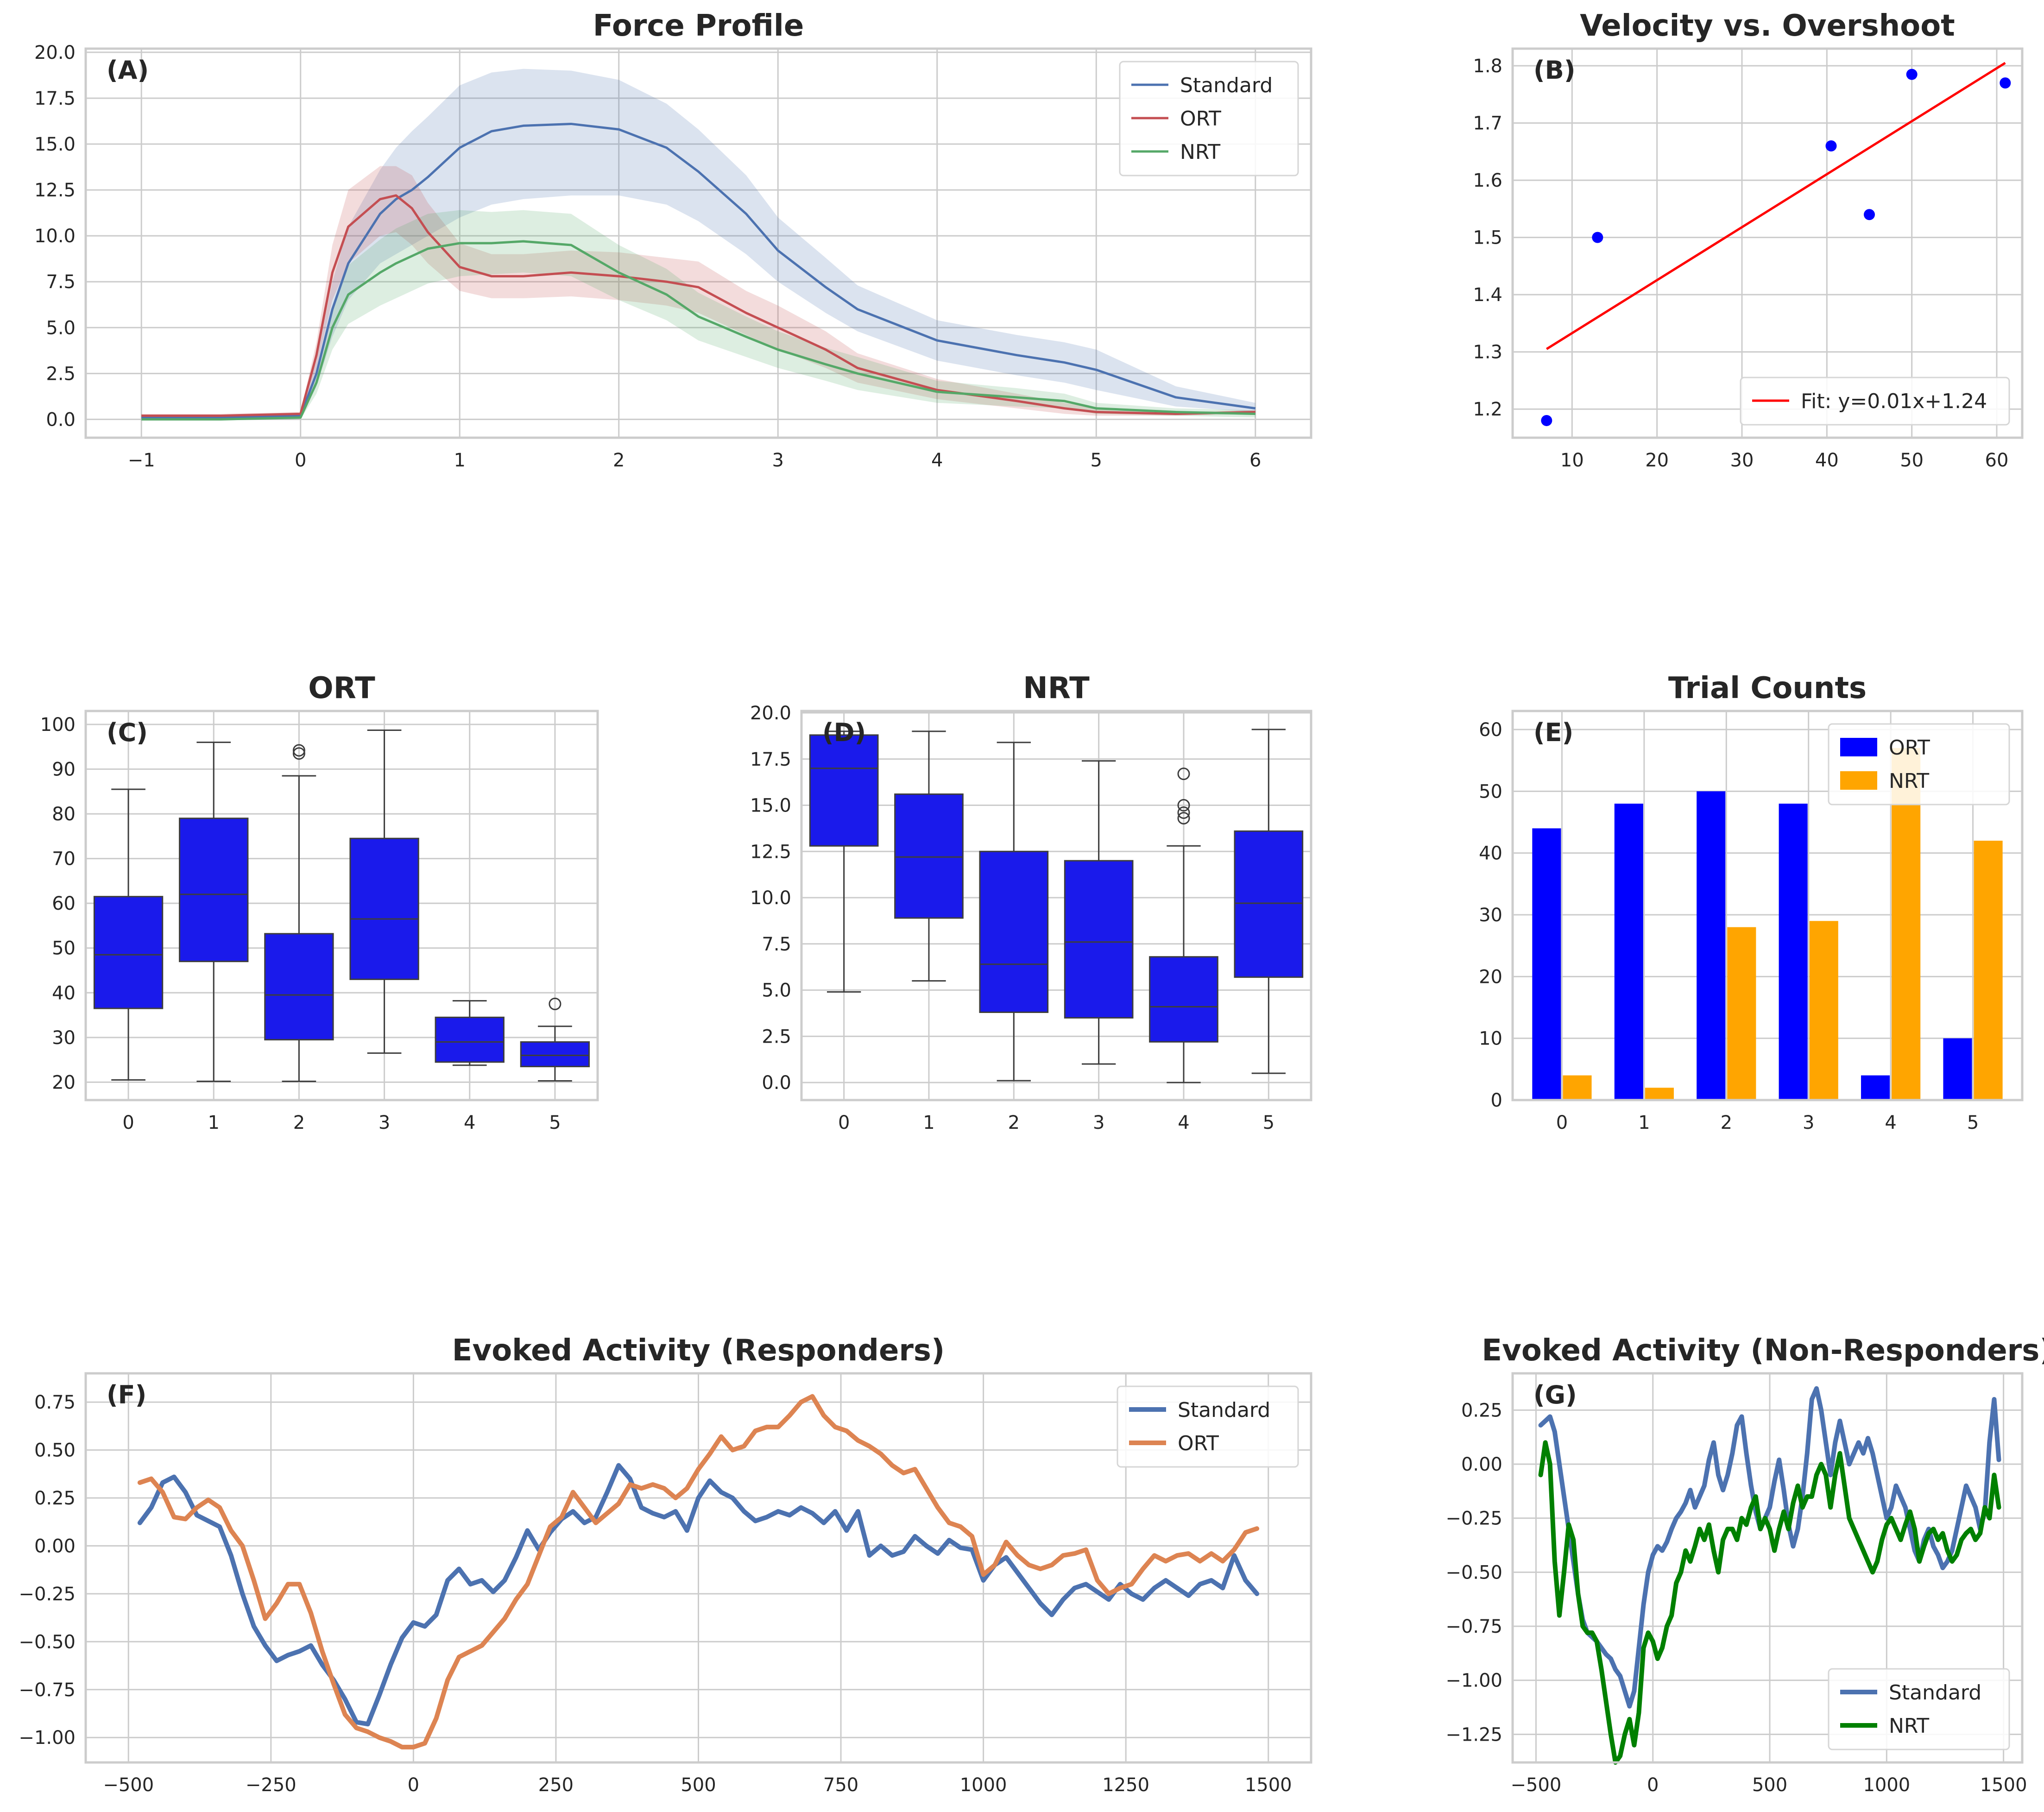  What do you see at coordinates (1056, 688) in the screenshot?
I see `chart-title: NRT` at bounding box center [1056, 688].